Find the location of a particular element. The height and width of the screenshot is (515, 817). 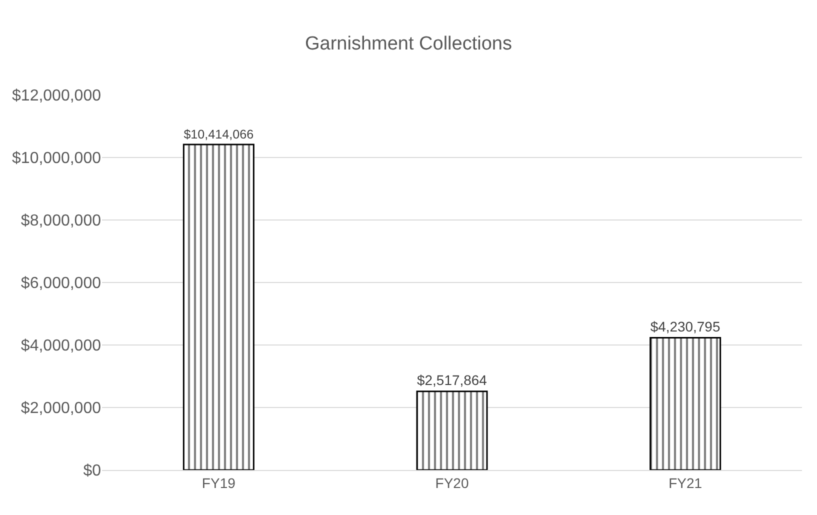

data-label: $10,414,066 is located at coordinates (219, 134).